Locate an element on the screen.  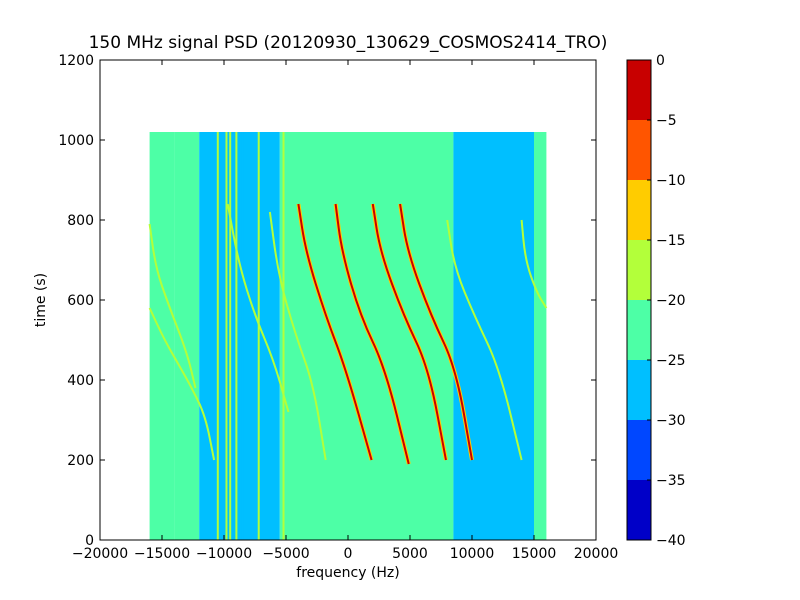
colorbar-tick-label-1: −35 is located at coordinates (671, 481).